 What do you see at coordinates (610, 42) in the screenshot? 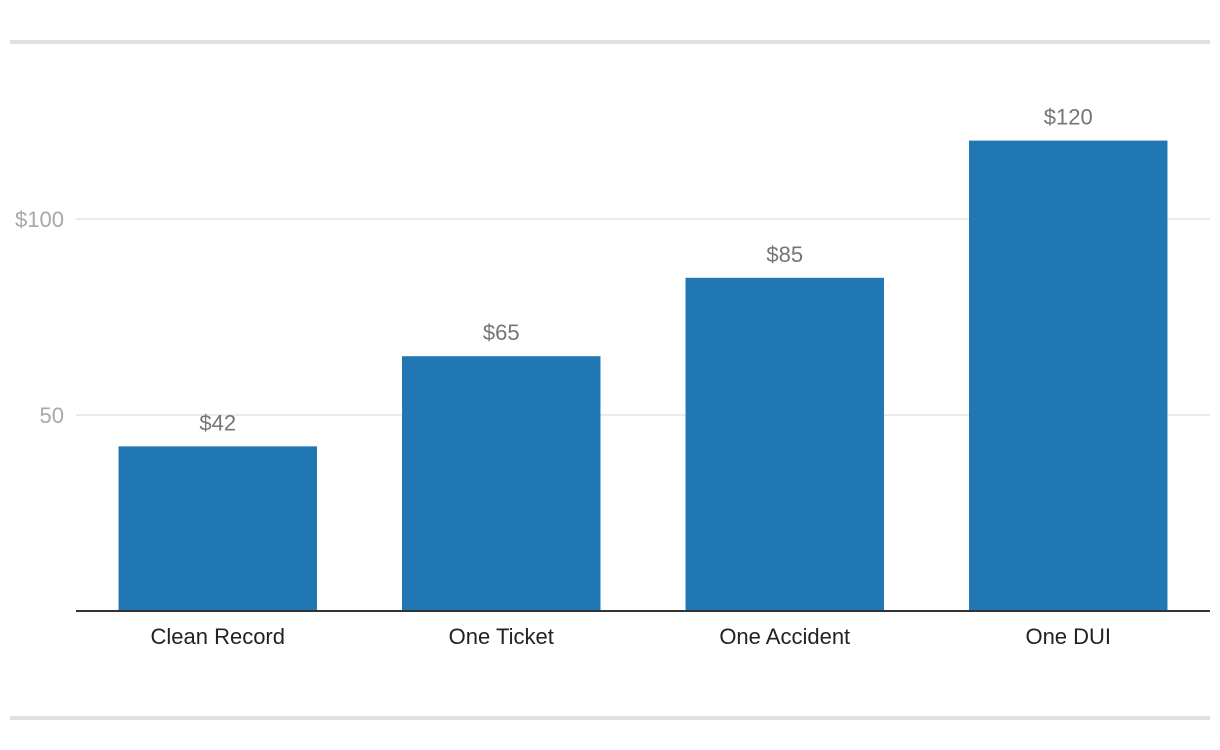
I see `top-divider` at bounding box center [610, 42].